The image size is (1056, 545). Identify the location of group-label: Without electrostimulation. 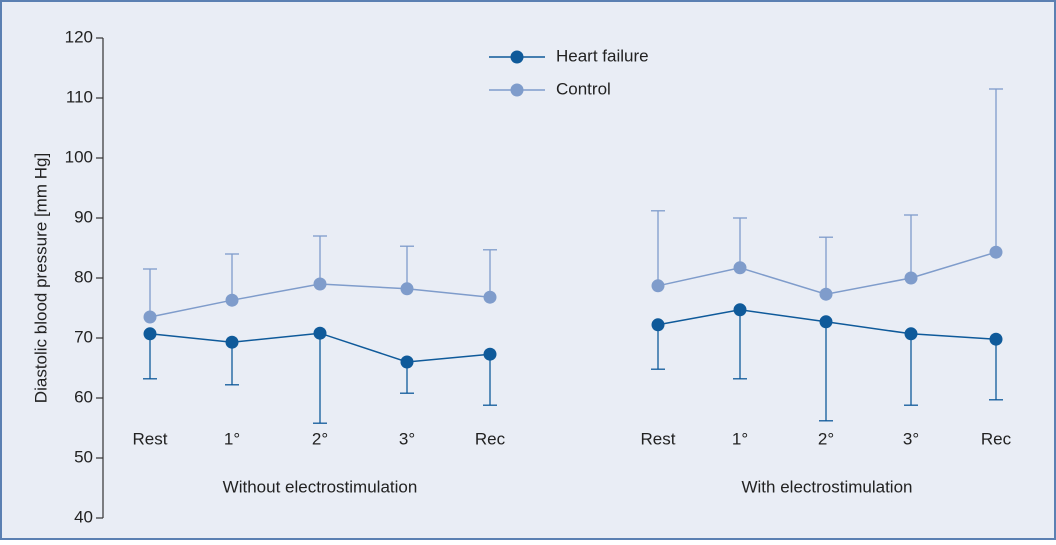
(320, 486).